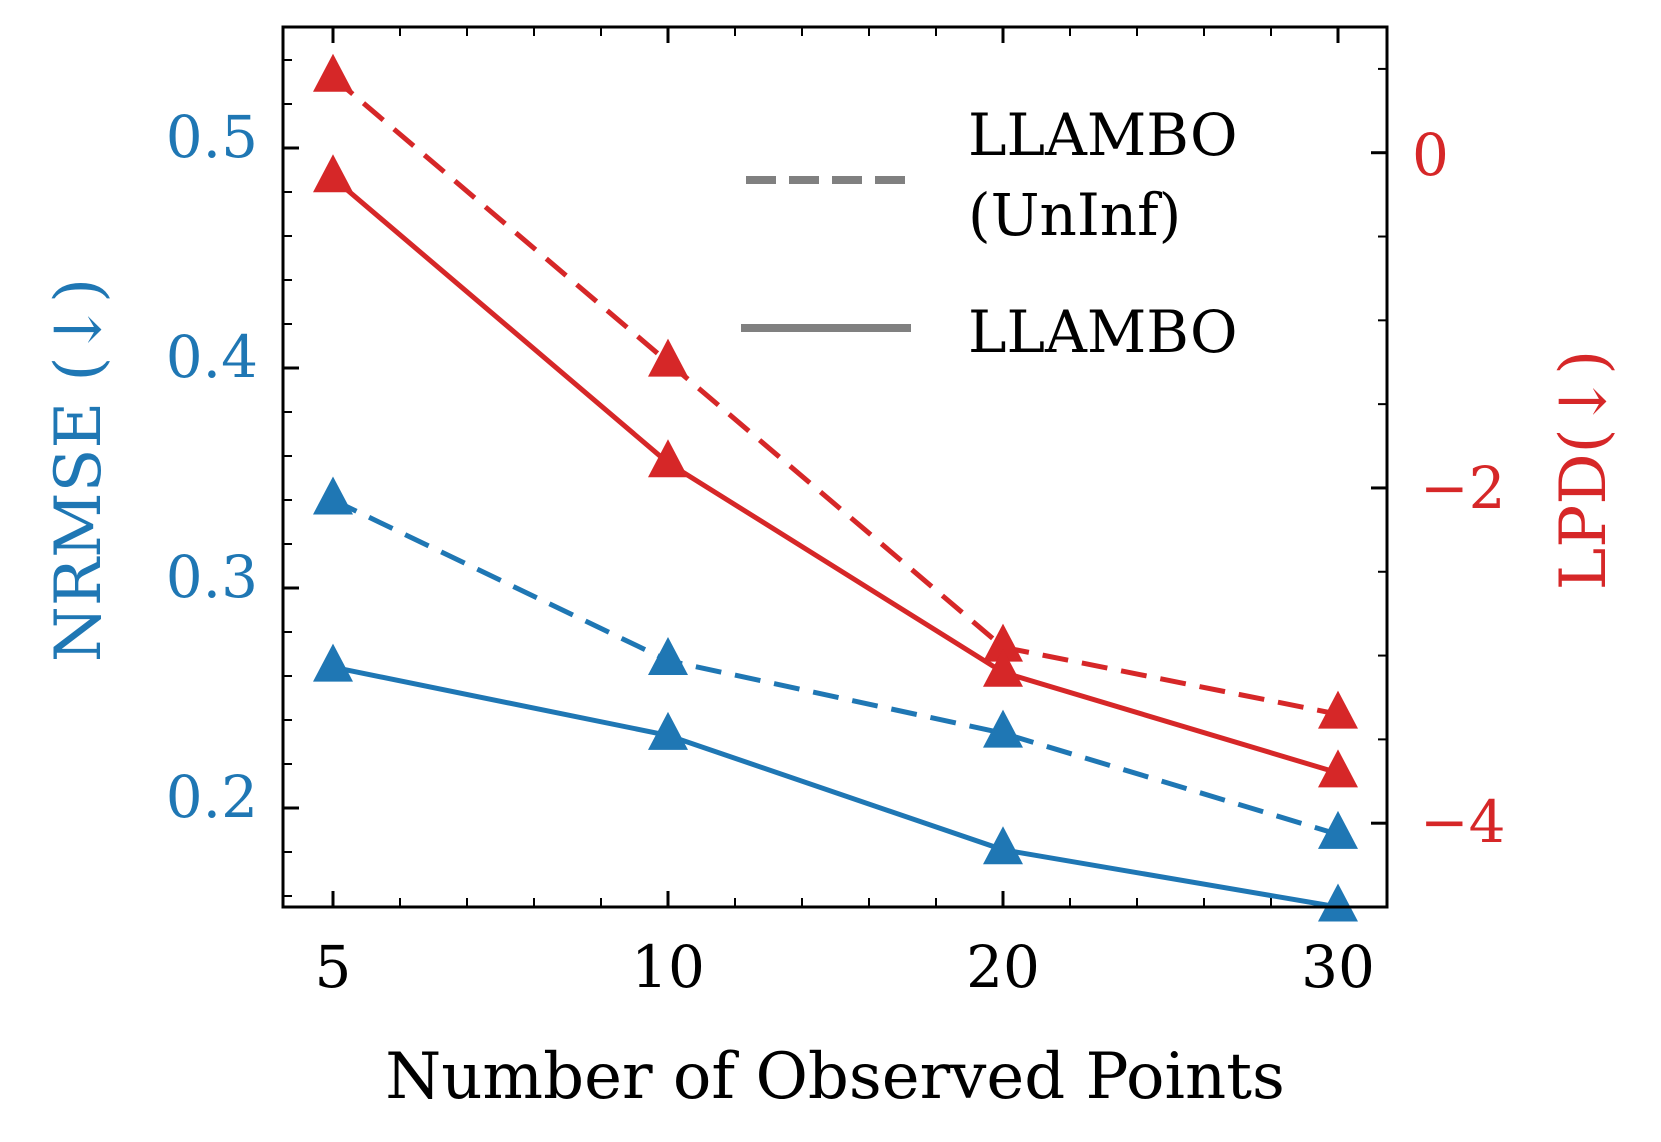 This screenshot has width=1661, height=1142. Describe the element at coordinates (835, 787) in the screenshot. I see `series-line` at that location.